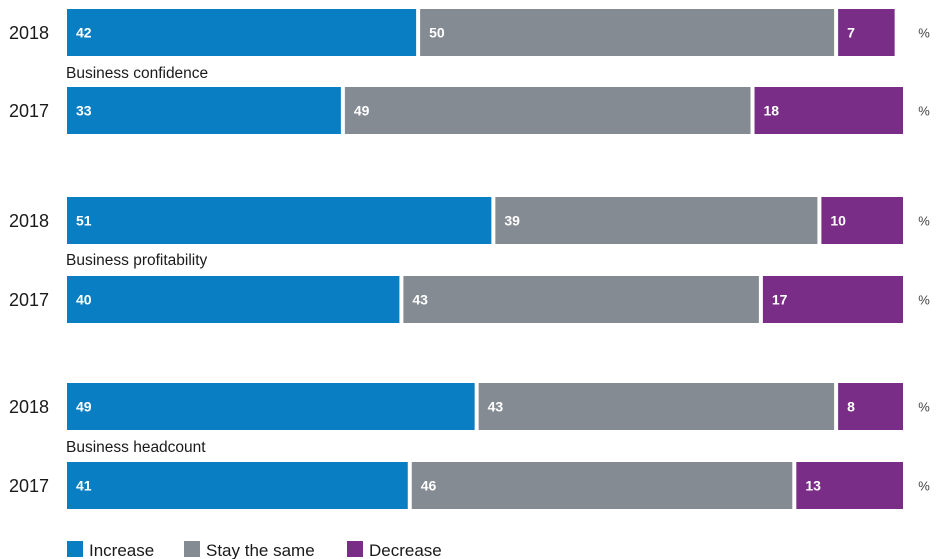 This screenshot has height=559, width=946. Describe the element at coordinates (772, 111) in the screenshot. I see `value-label: 18` at that location.